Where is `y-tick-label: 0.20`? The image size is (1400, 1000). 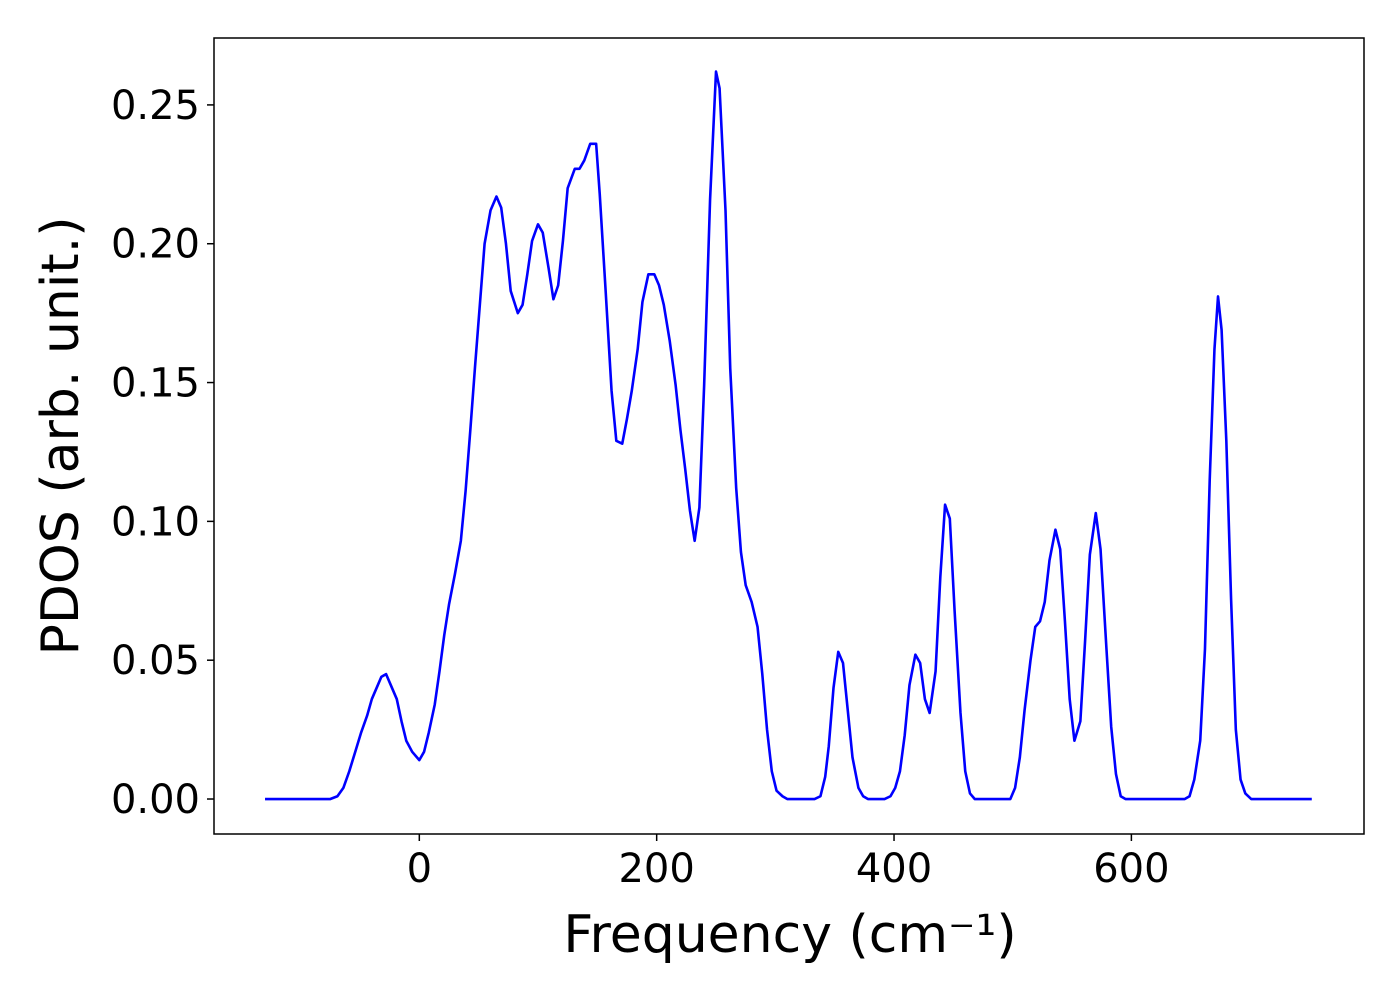
y-tick-label: 0.20 is located at coordinates (155, 245).